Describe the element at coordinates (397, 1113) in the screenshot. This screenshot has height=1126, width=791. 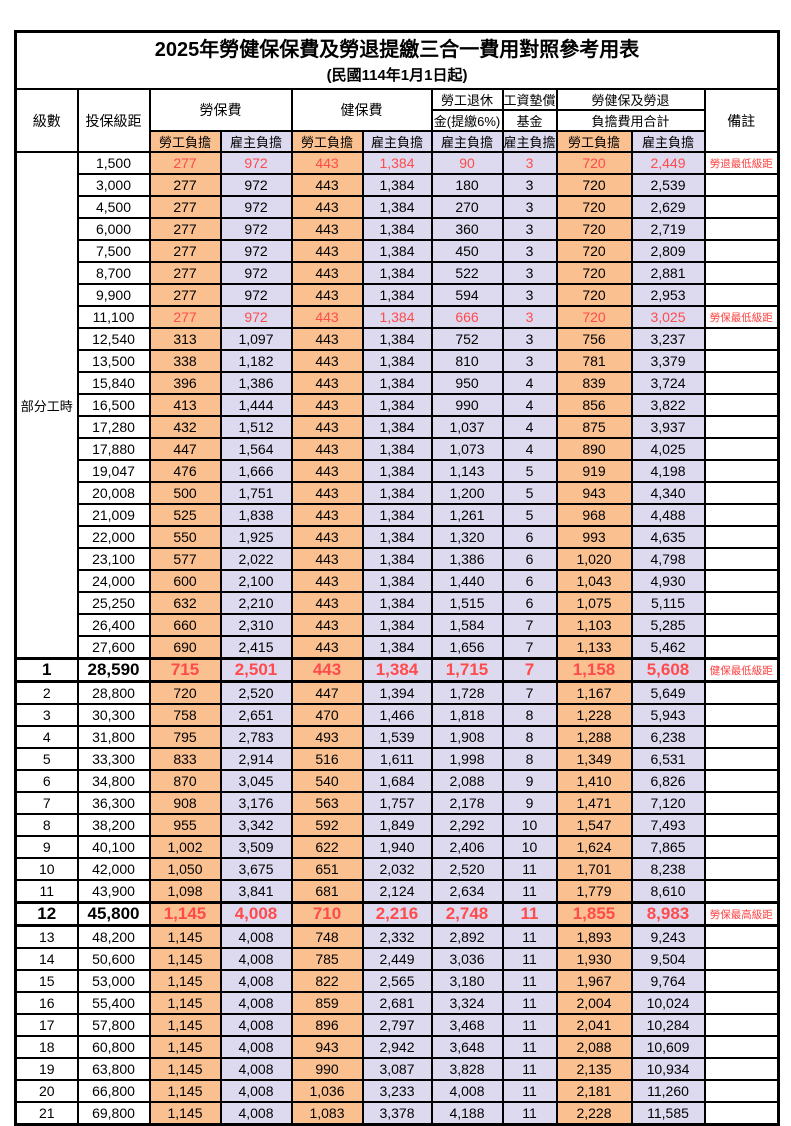
I see `cell-value: 3,378` at that location.